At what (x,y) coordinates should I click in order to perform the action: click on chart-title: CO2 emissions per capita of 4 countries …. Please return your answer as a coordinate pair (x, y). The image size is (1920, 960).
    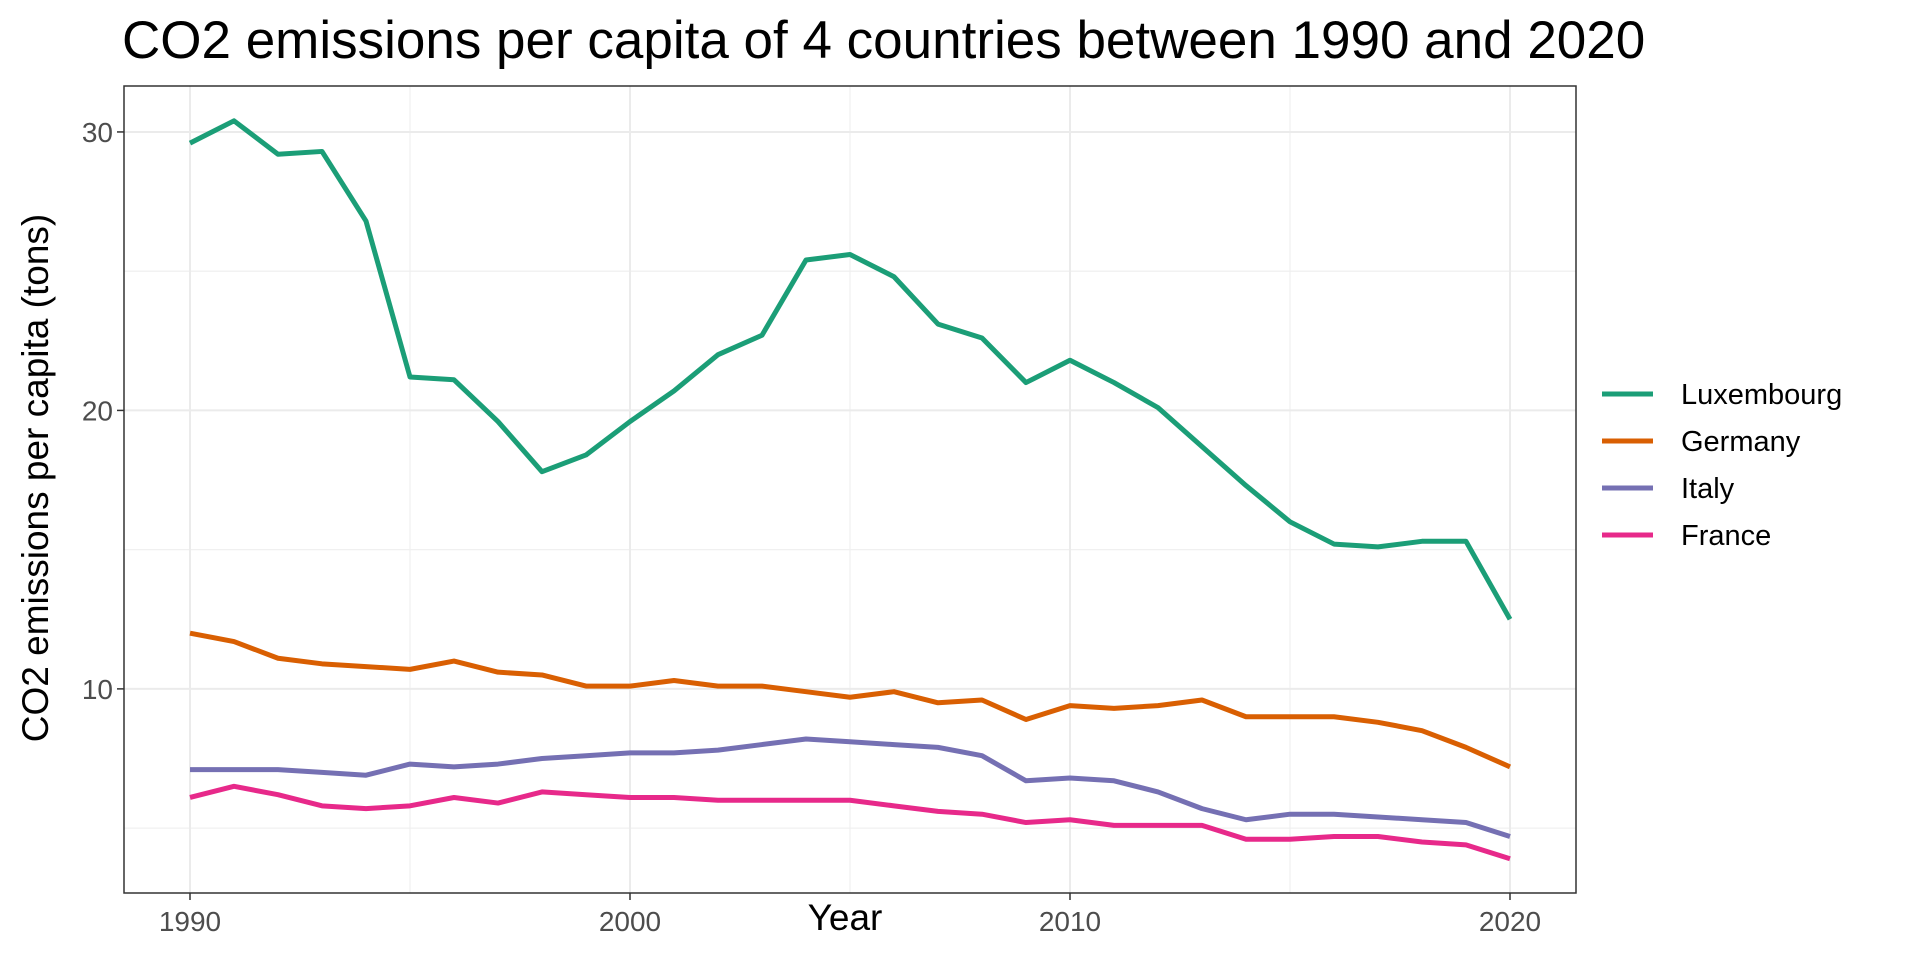
    Looking at the image, I should click on (883, 40).